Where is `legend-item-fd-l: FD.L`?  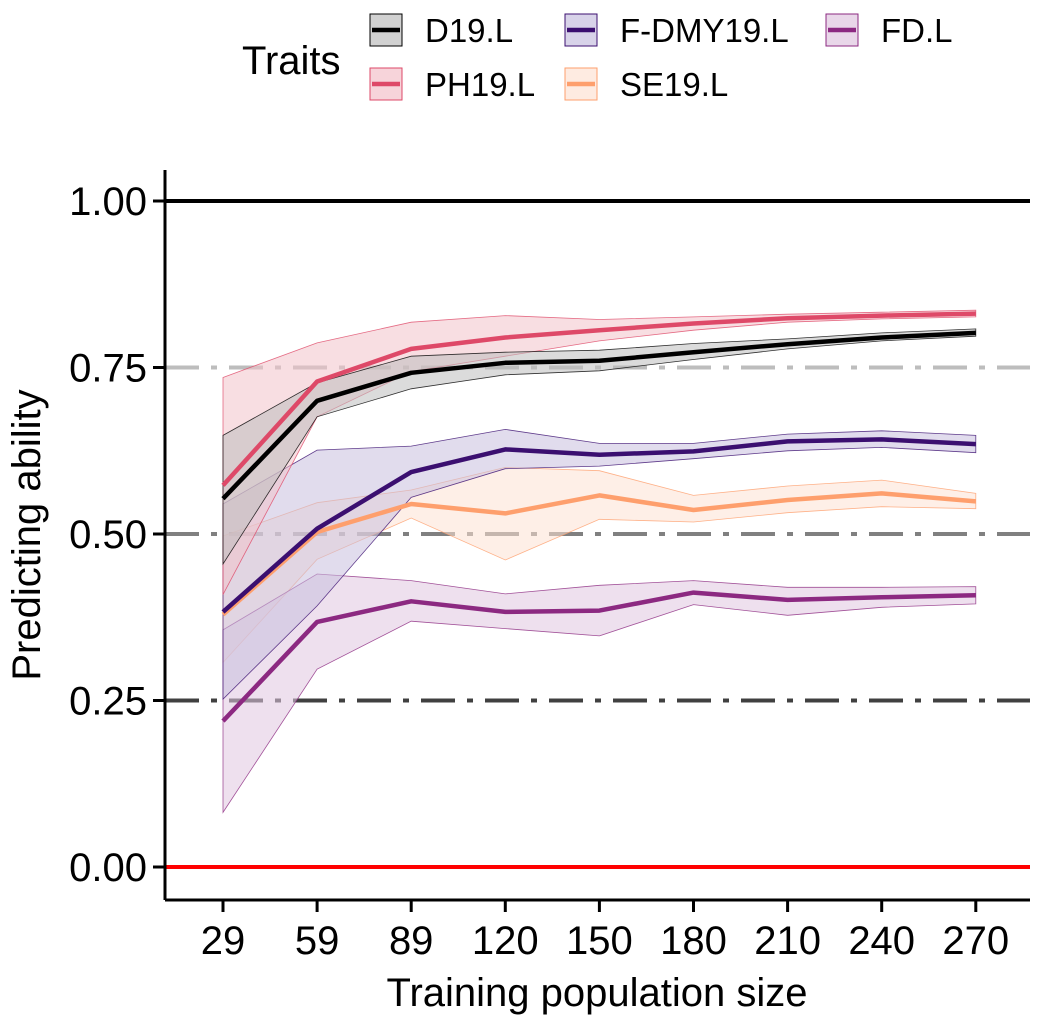
legend-item-fd-l: FD.L is located at coordinates (889, 30).